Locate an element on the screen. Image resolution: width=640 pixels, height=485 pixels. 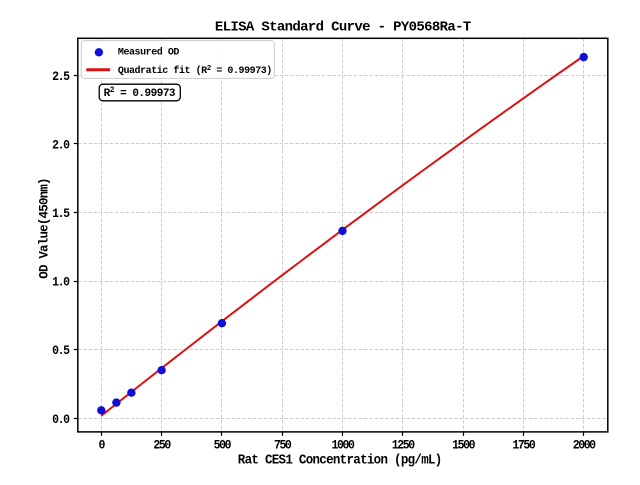
svg-text: Measured OD is located at coordinates (149, 53).